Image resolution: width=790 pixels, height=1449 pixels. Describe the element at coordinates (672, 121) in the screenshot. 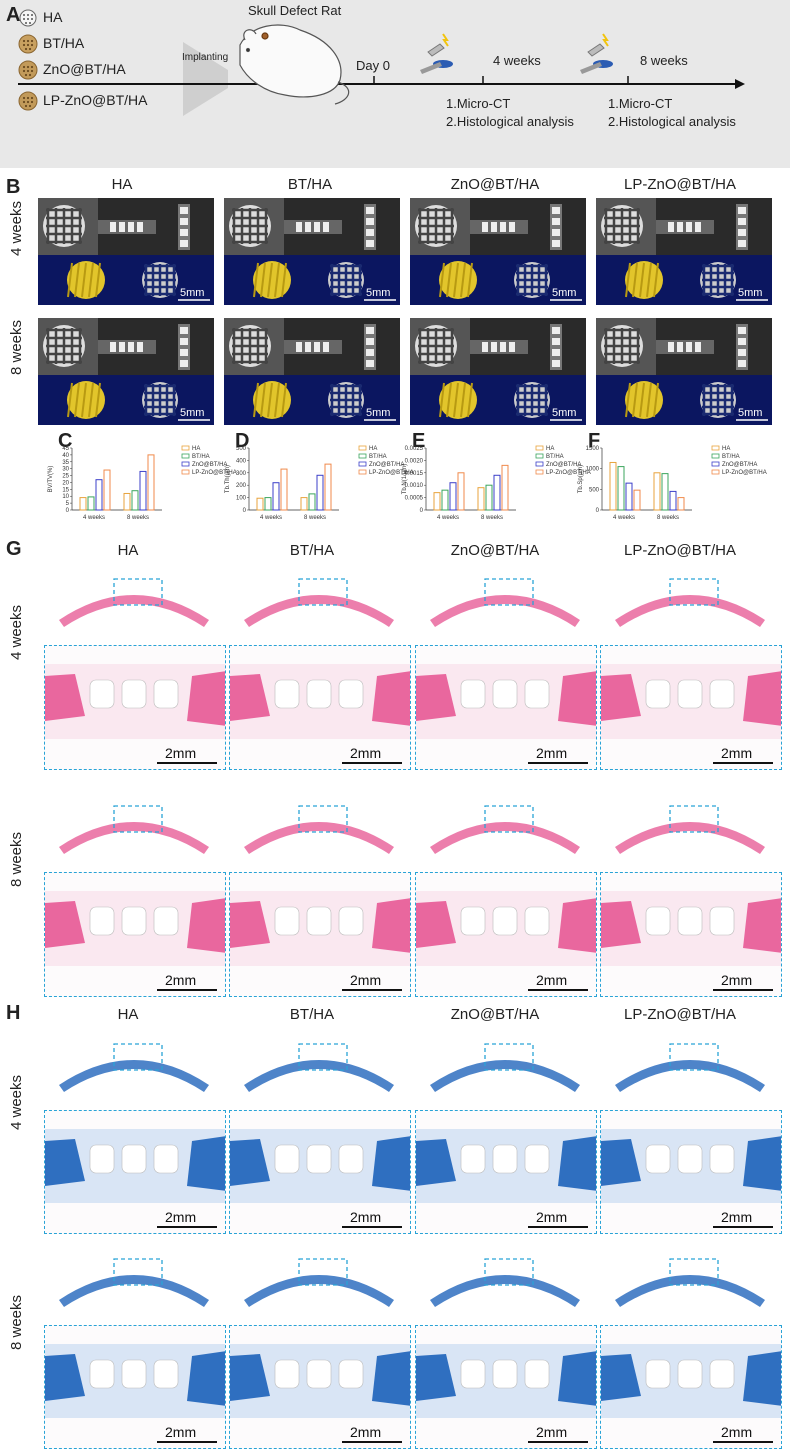

I see `w8-step2: 2.Histological analysis` at that location.